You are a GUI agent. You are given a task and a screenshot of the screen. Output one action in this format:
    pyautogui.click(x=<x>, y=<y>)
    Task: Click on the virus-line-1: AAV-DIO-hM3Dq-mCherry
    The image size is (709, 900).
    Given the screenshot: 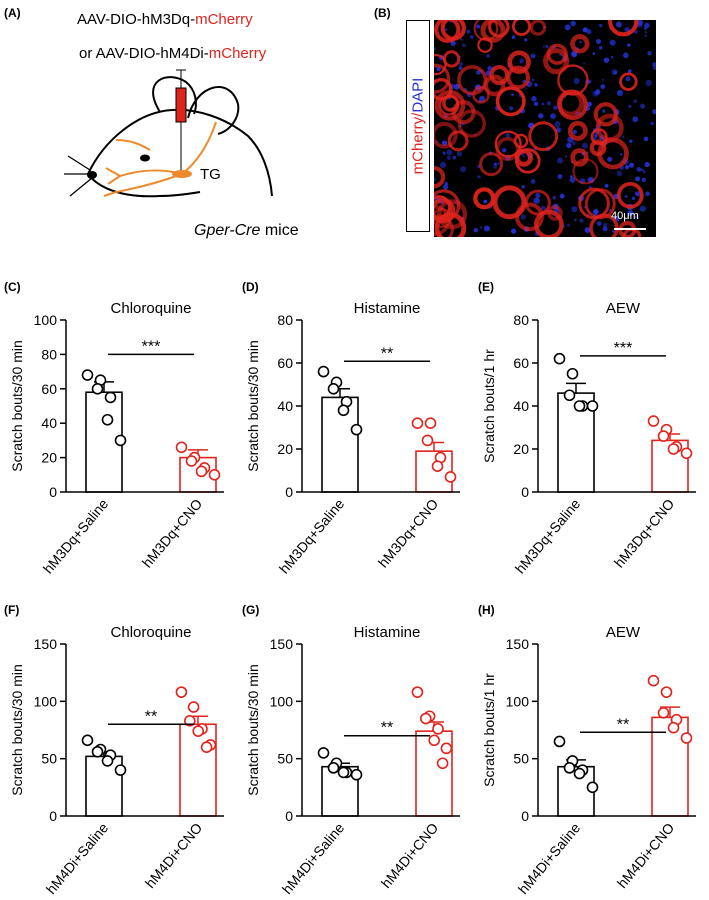 What is the action you would take?
    pyautogui.click(x=165, y=19)
    